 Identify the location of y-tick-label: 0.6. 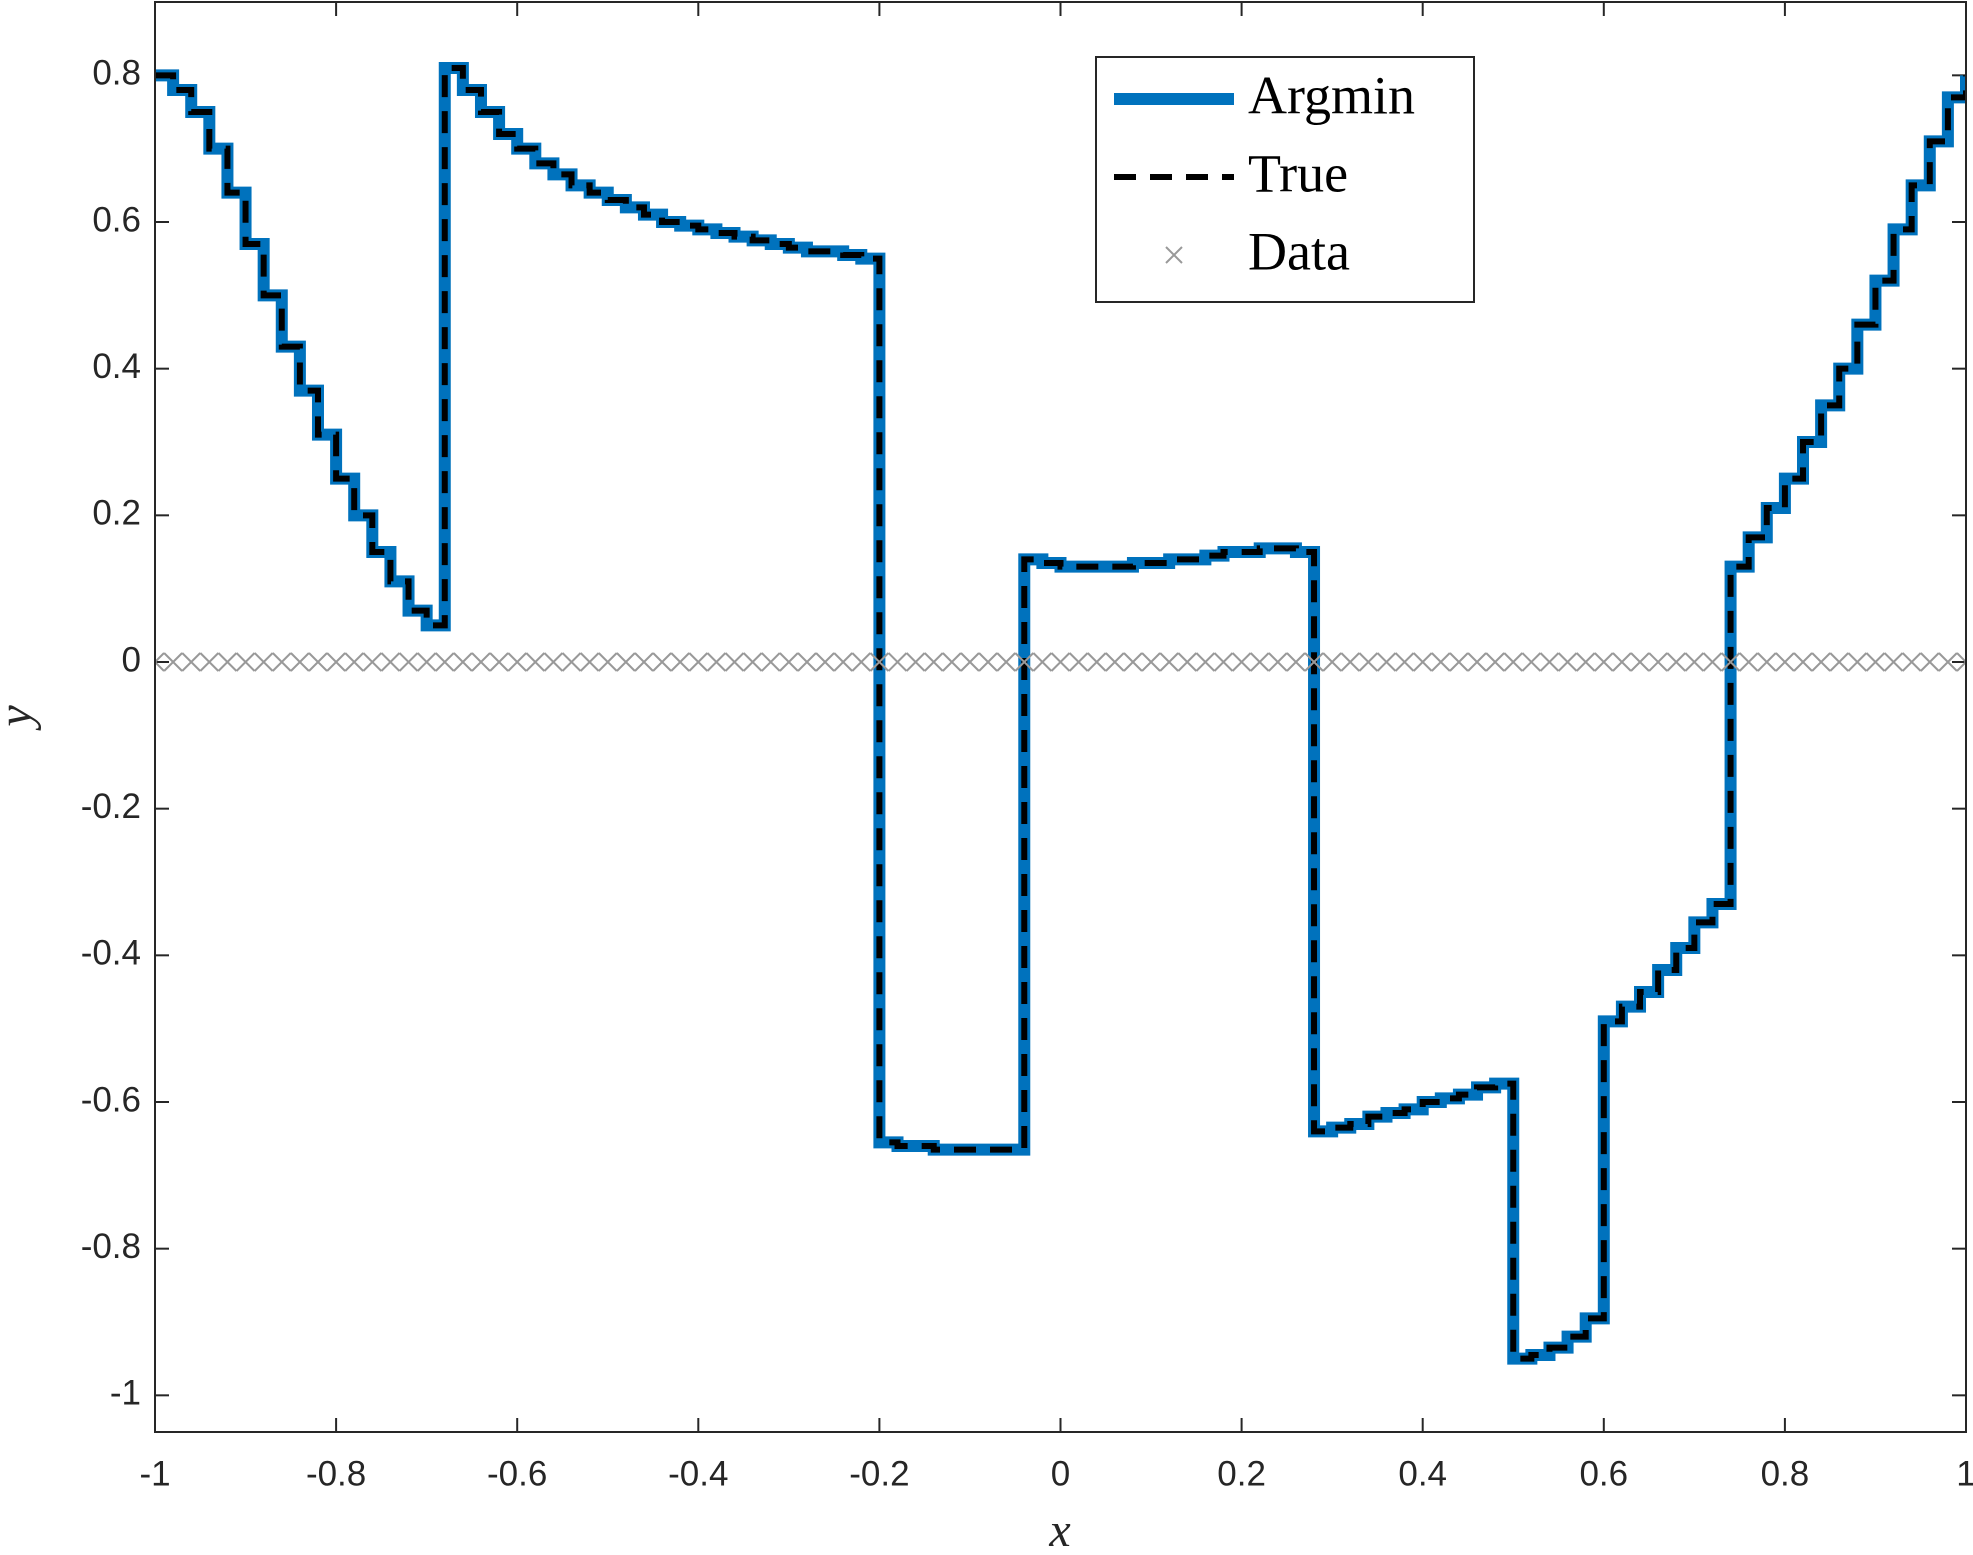
(116, 219).